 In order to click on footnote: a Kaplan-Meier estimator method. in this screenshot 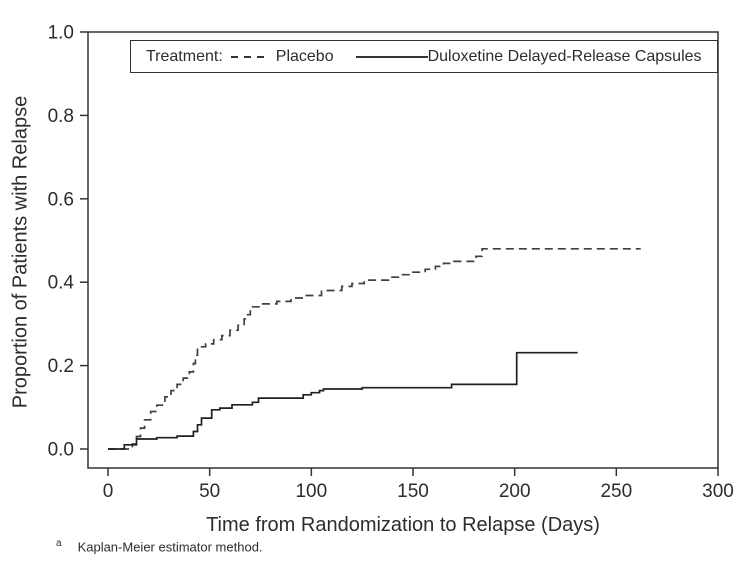, I will do `click(159, 546)`.